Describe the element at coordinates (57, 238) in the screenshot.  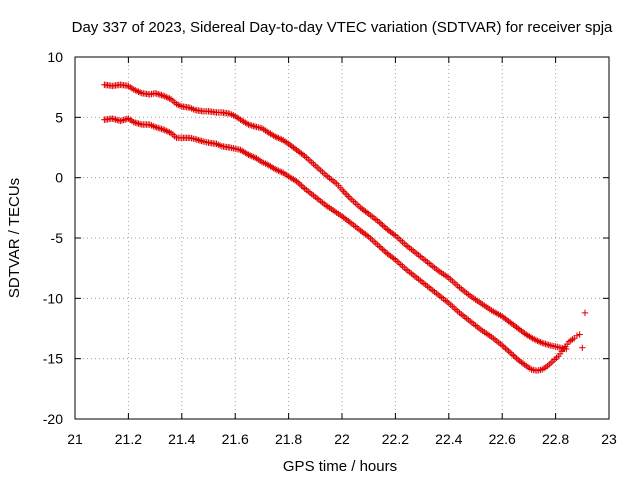
I see `y-tick-label: -5` at that location.